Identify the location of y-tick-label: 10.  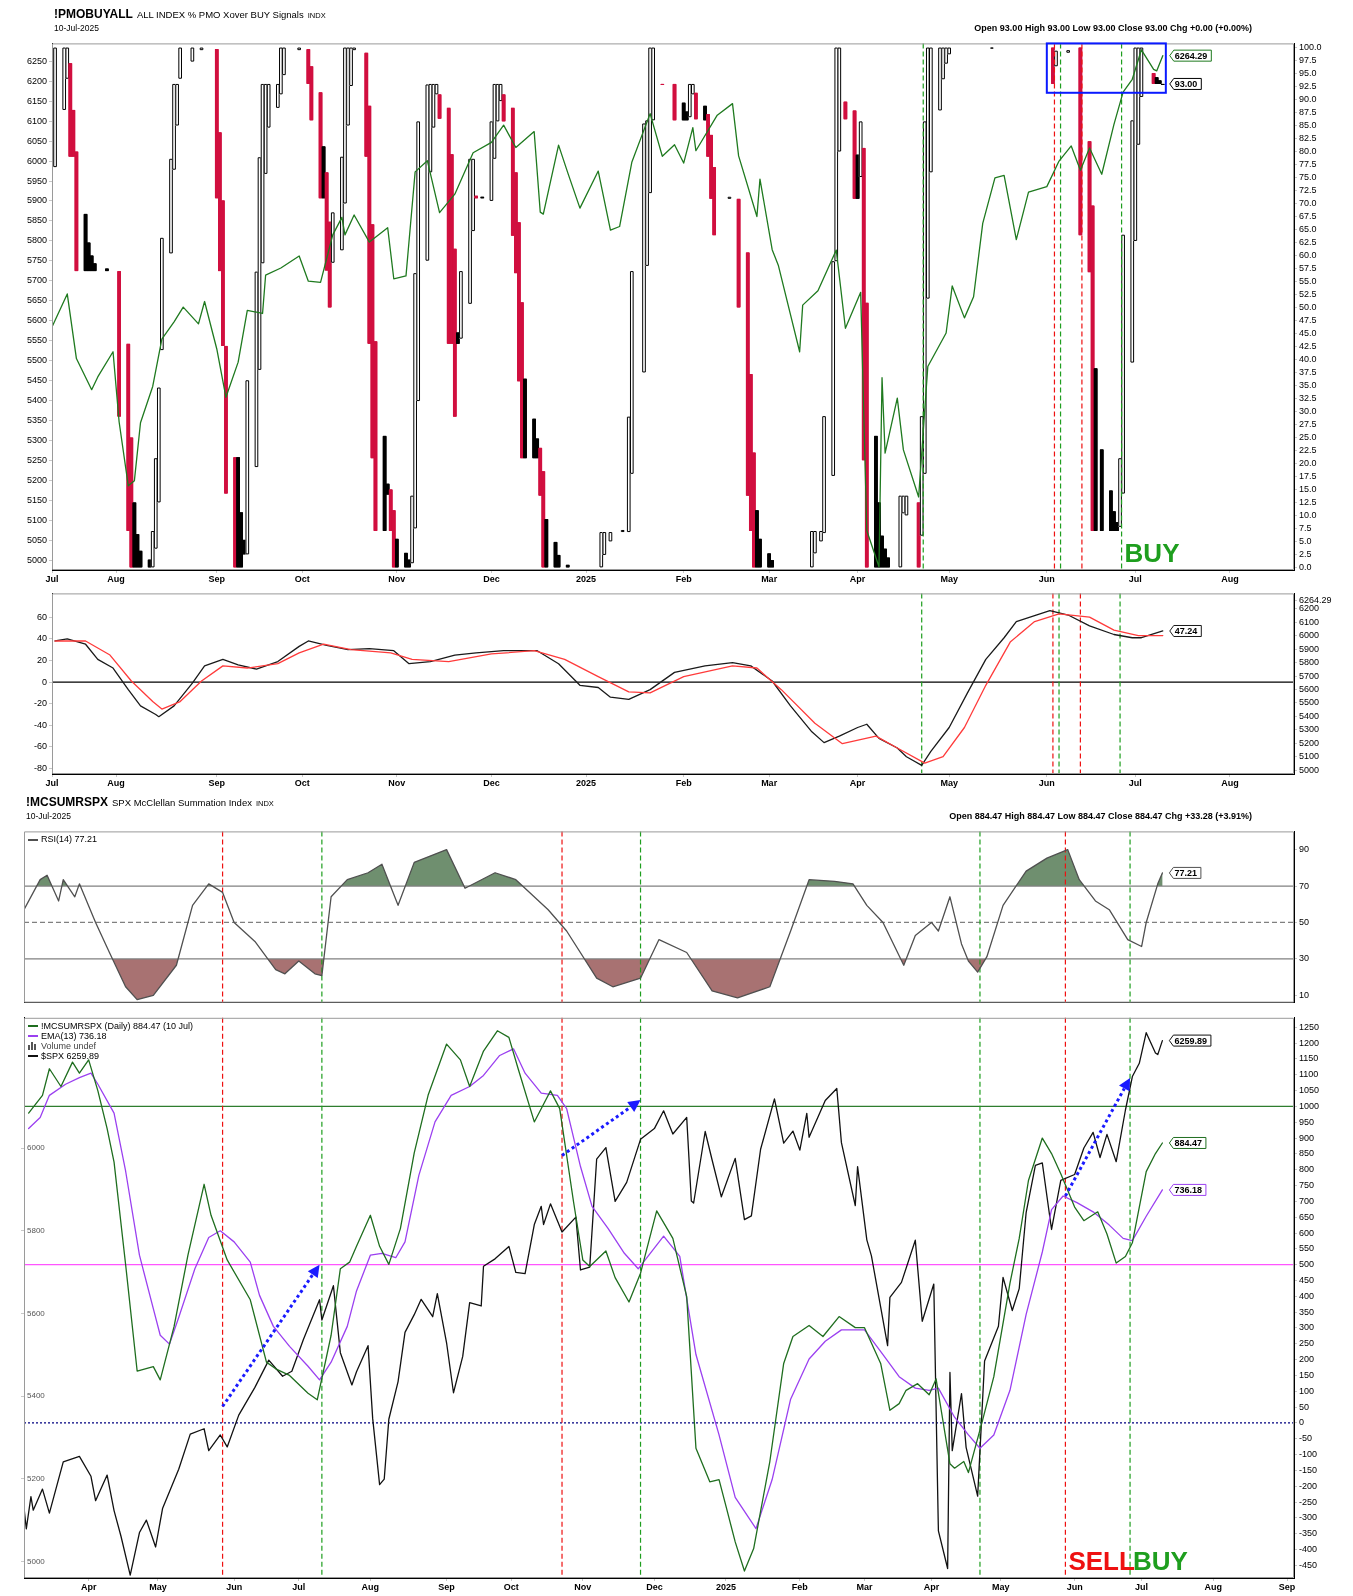
(1304, 994).